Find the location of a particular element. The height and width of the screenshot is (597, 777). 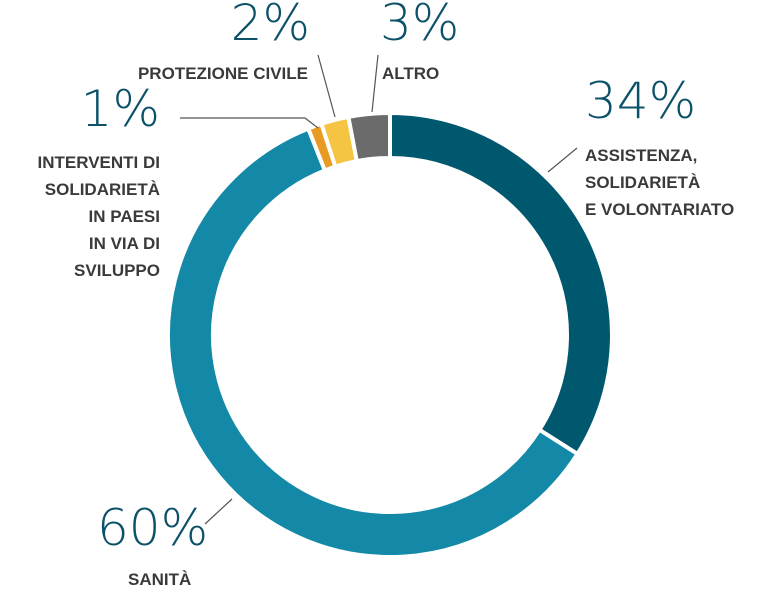

donut-slice is located at coordinates (369, 137).